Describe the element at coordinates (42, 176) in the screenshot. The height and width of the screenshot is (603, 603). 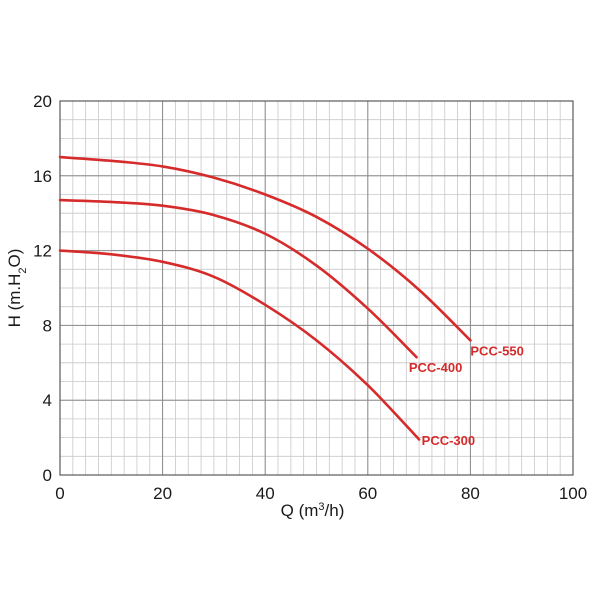
I see `y-tick-label: 16` at that location.